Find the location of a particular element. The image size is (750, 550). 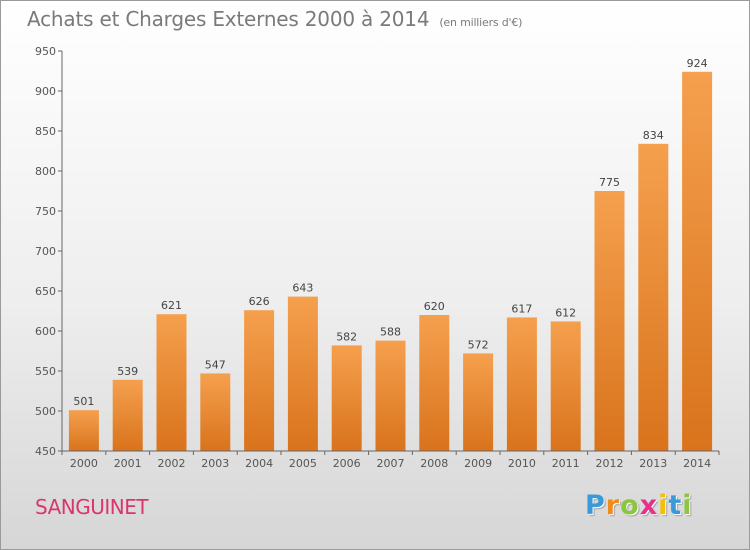

chart-subtitle: (en milliers d'€) is located at coordinates (481, 22).